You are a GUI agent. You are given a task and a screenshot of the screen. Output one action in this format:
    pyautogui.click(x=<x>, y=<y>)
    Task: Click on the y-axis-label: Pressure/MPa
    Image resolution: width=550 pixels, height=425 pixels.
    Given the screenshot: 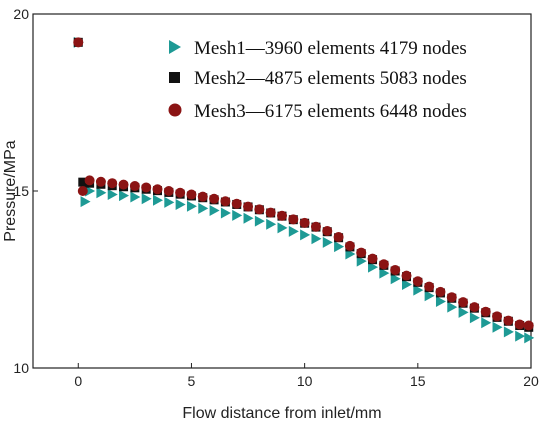 What is the action you would take?
    pyautogui.click(x=10, y=190)
    